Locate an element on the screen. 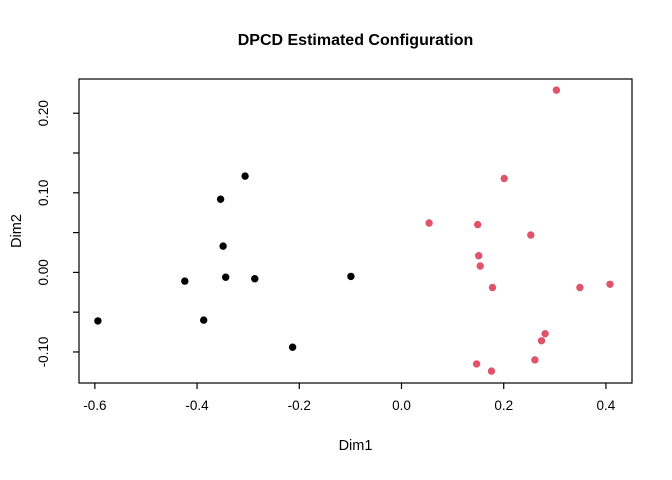 Image resolution: width=672 pixels, height=480 pixels. chart-title: DPCD Estimated Configuration is located at coordinates (355, 40).